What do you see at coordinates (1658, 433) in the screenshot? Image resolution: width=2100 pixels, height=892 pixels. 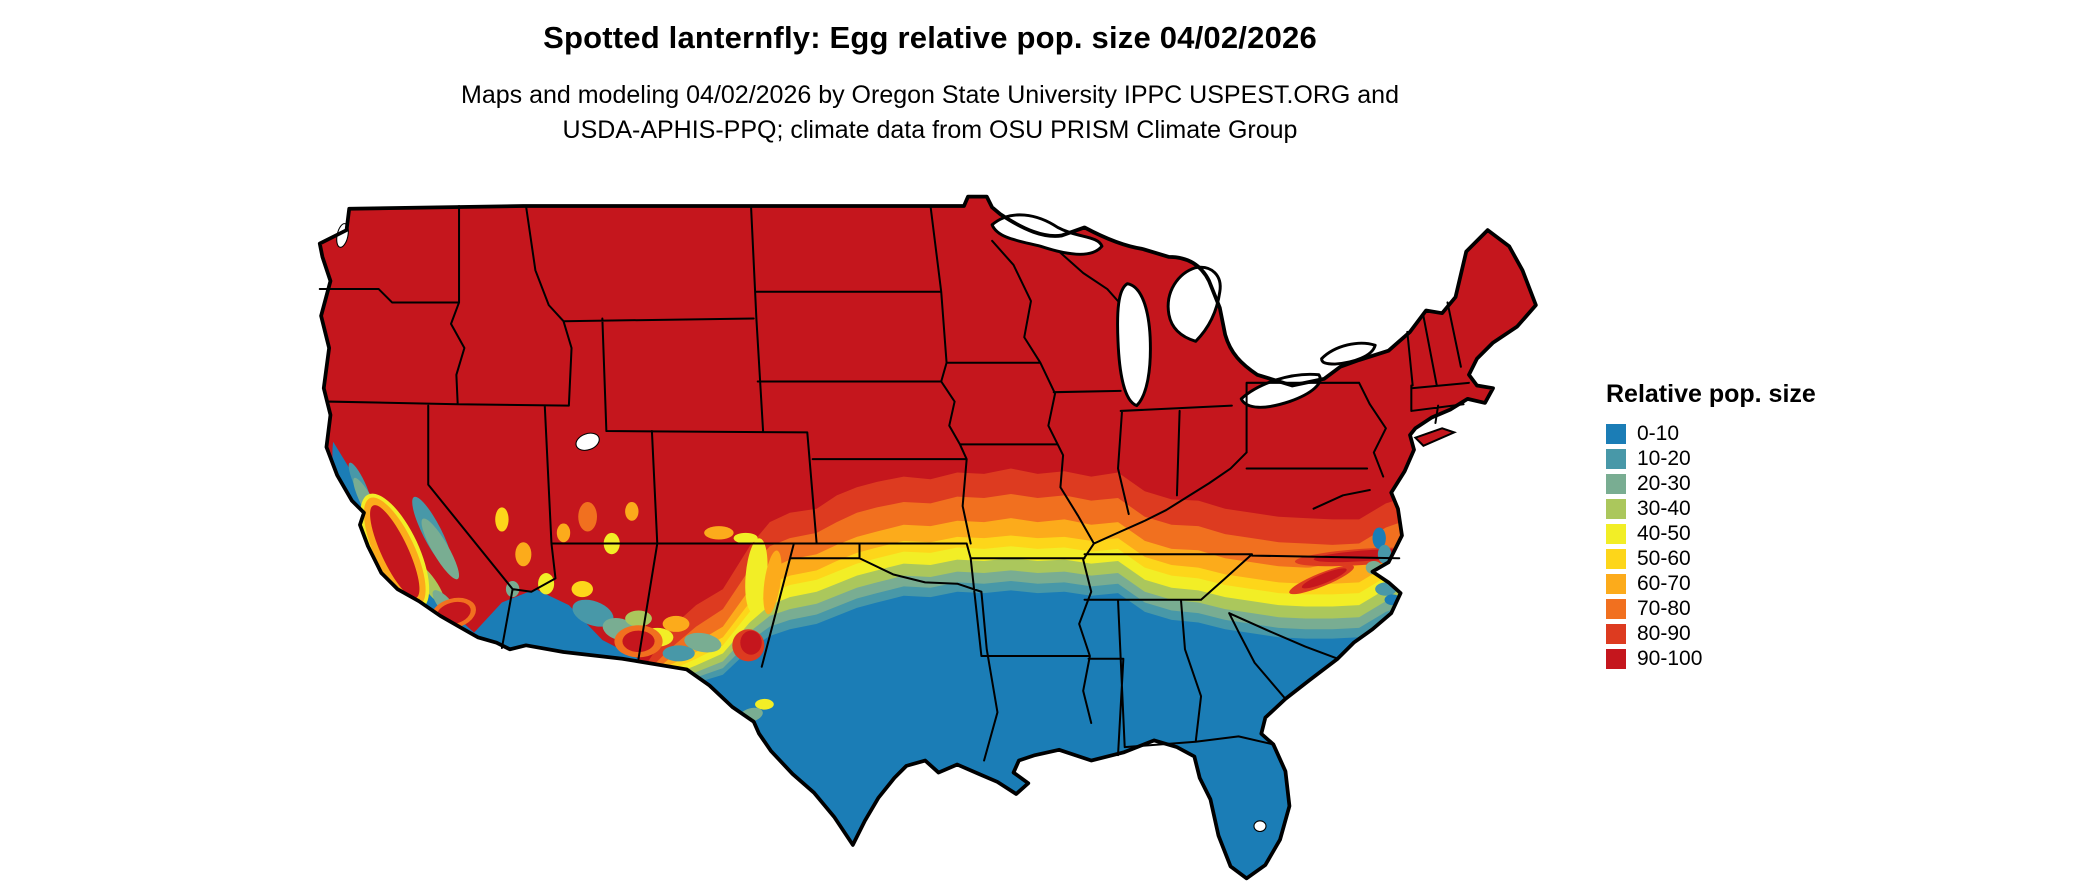 I see `legend-label: 0-10` at bounding box center [1658, 433].